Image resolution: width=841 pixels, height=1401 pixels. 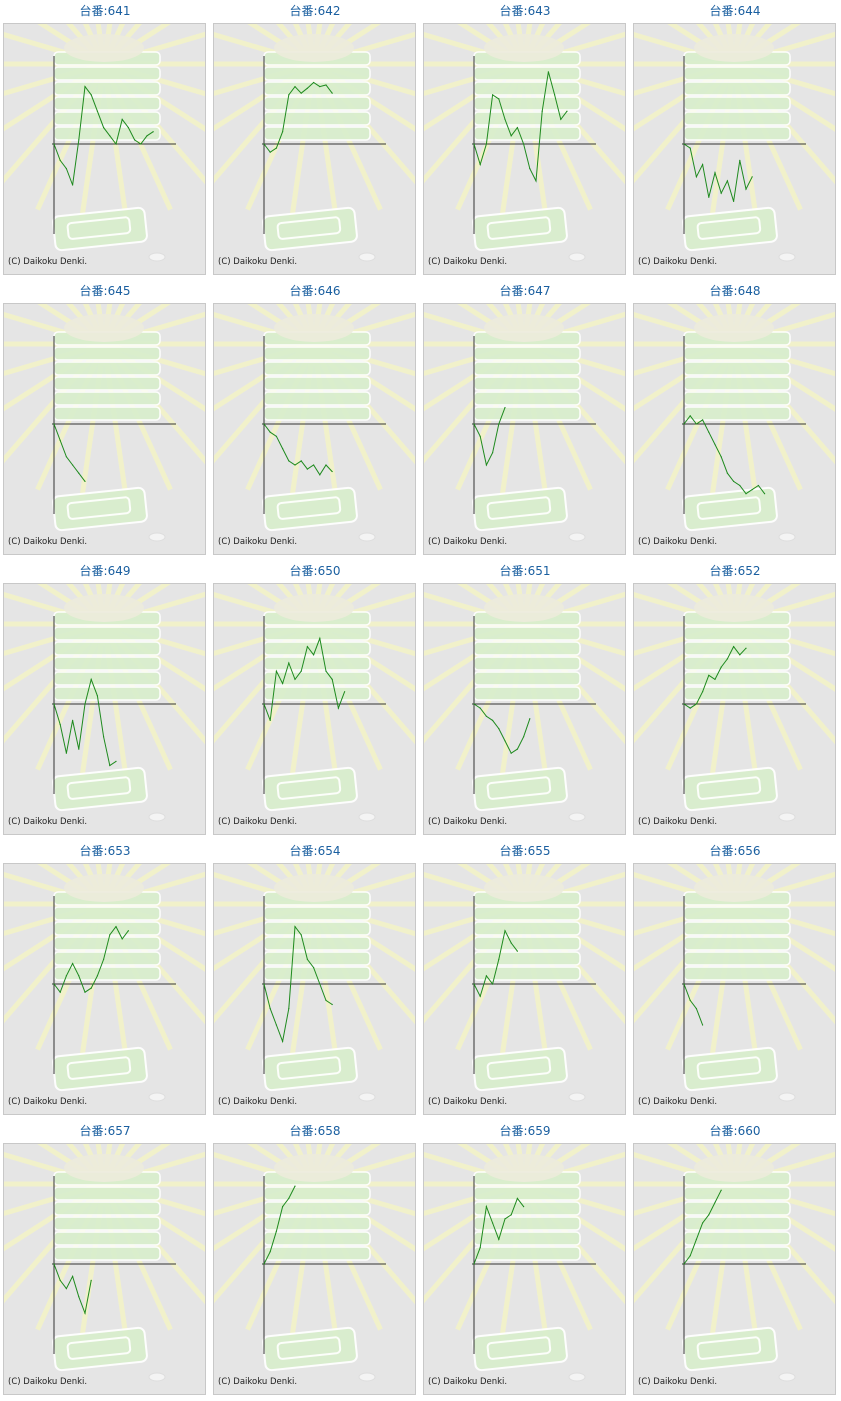 What do you see at coordinates (735, 851) in the screenshot?
I see `chart-title: 台番:656` at bounding box center [735, 851].